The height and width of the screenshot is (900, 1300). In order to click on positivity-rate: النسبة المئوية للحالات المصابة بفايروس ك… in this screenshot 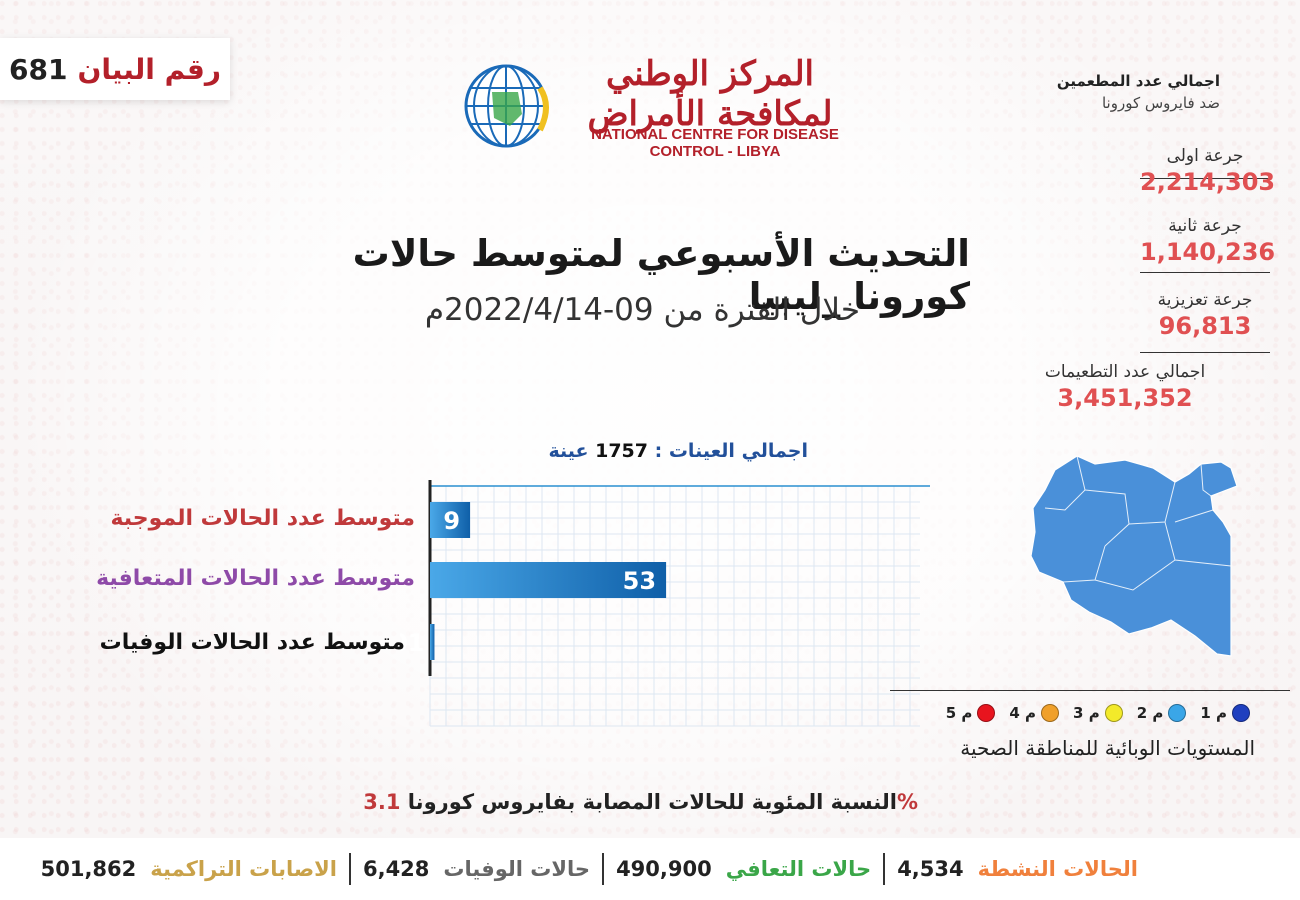, I will do `click(609, 802)`.